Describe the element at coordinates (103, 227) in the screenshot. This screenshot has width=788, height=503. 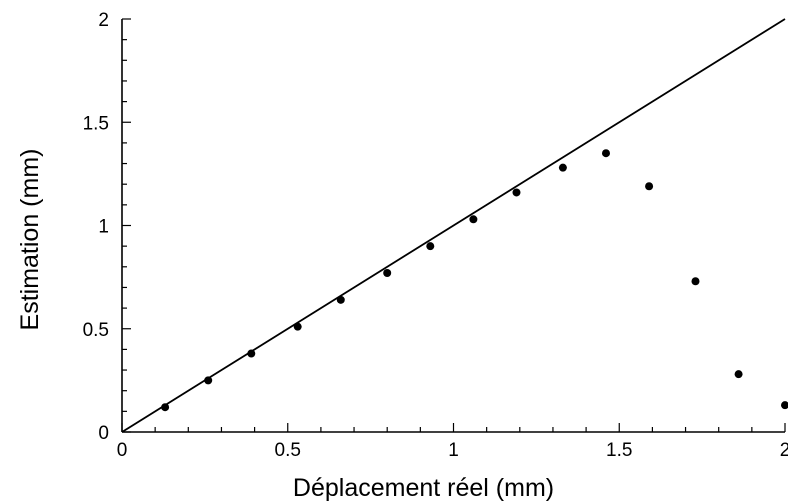
I see `y-tick-label: 1` at that location.